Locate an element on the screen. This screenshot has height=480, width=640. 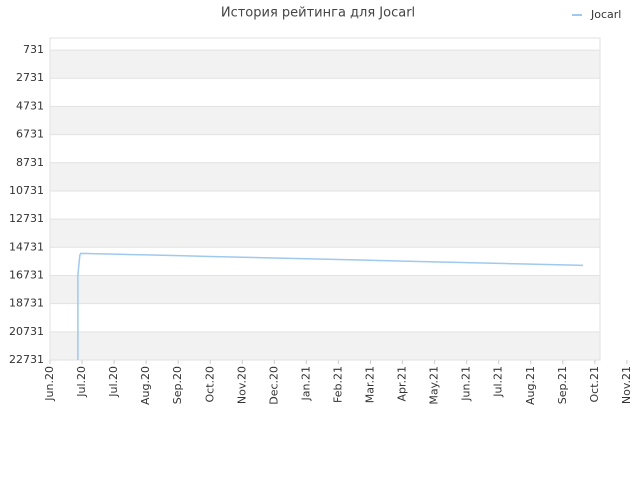
y-tick-label: 22731 is located at coordinates (26, 359).